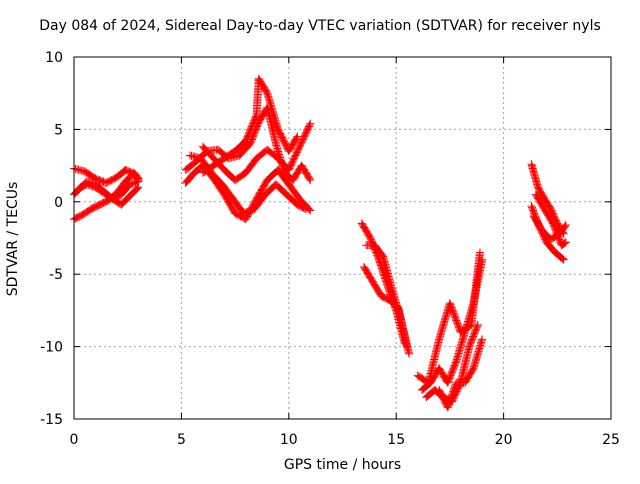 This screenshot has height=484, width=640. Describe the element at coordinates (342, 465) in the screenshot. I see `x-axis-label: GPS time / hours` at that location.